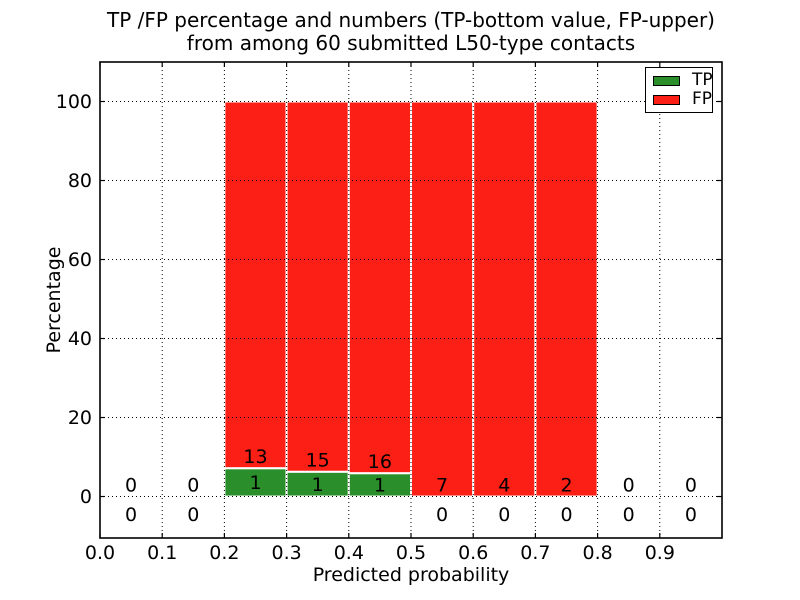  Describe the element at coordinates (682, 99) in the screenshot. I see `legend-item-fp: FP` at that location.